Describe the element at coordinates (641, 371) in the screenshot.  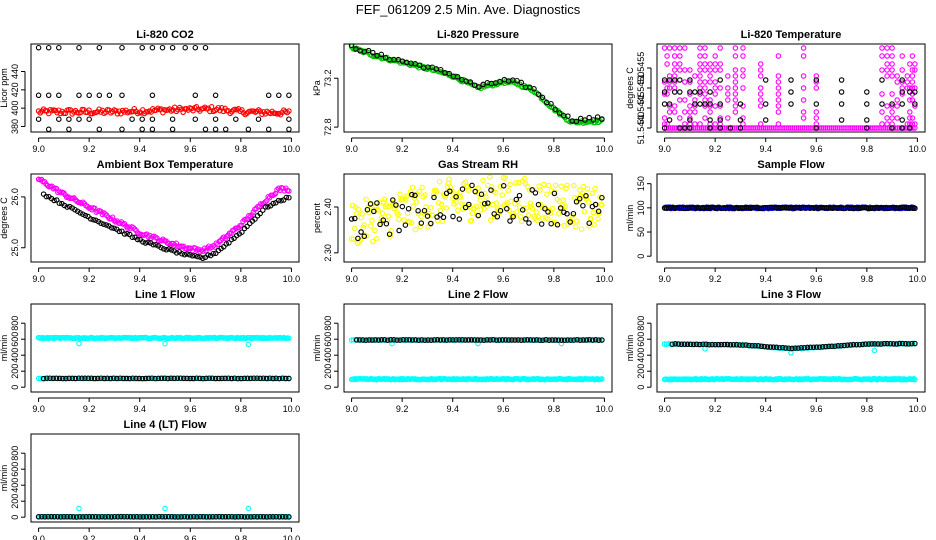
I see `y-tick-label: 200` at that location.